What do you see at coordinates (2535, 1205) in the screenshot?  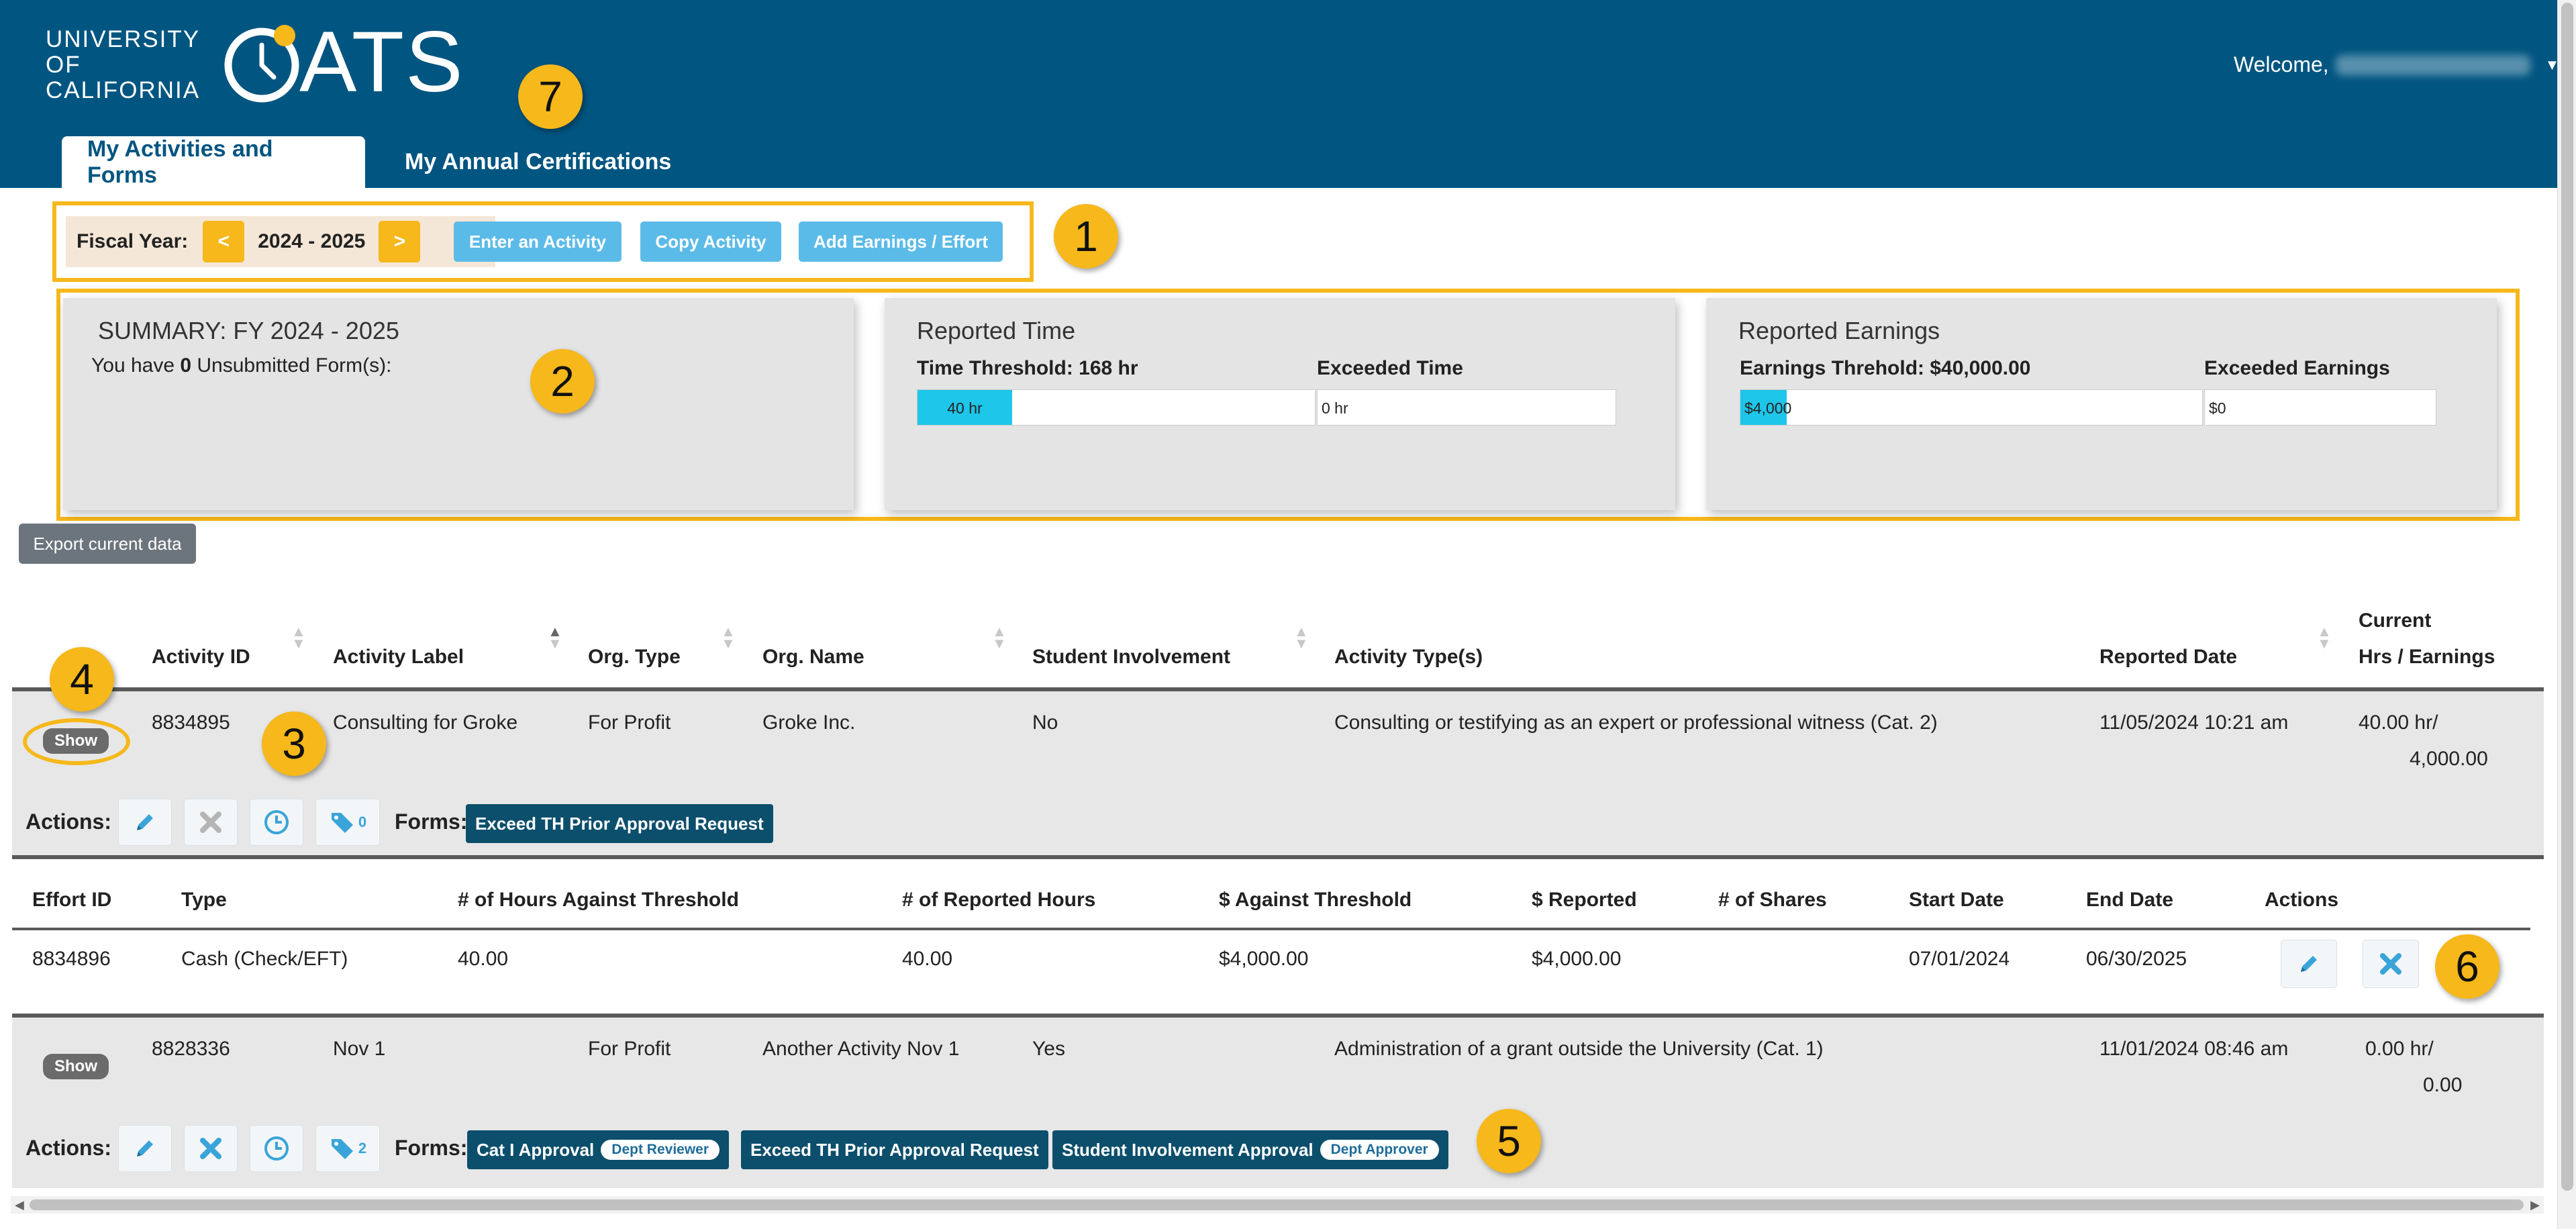 I see `scroll-right-icon: ▶` at bounding box center [2535, 1205].